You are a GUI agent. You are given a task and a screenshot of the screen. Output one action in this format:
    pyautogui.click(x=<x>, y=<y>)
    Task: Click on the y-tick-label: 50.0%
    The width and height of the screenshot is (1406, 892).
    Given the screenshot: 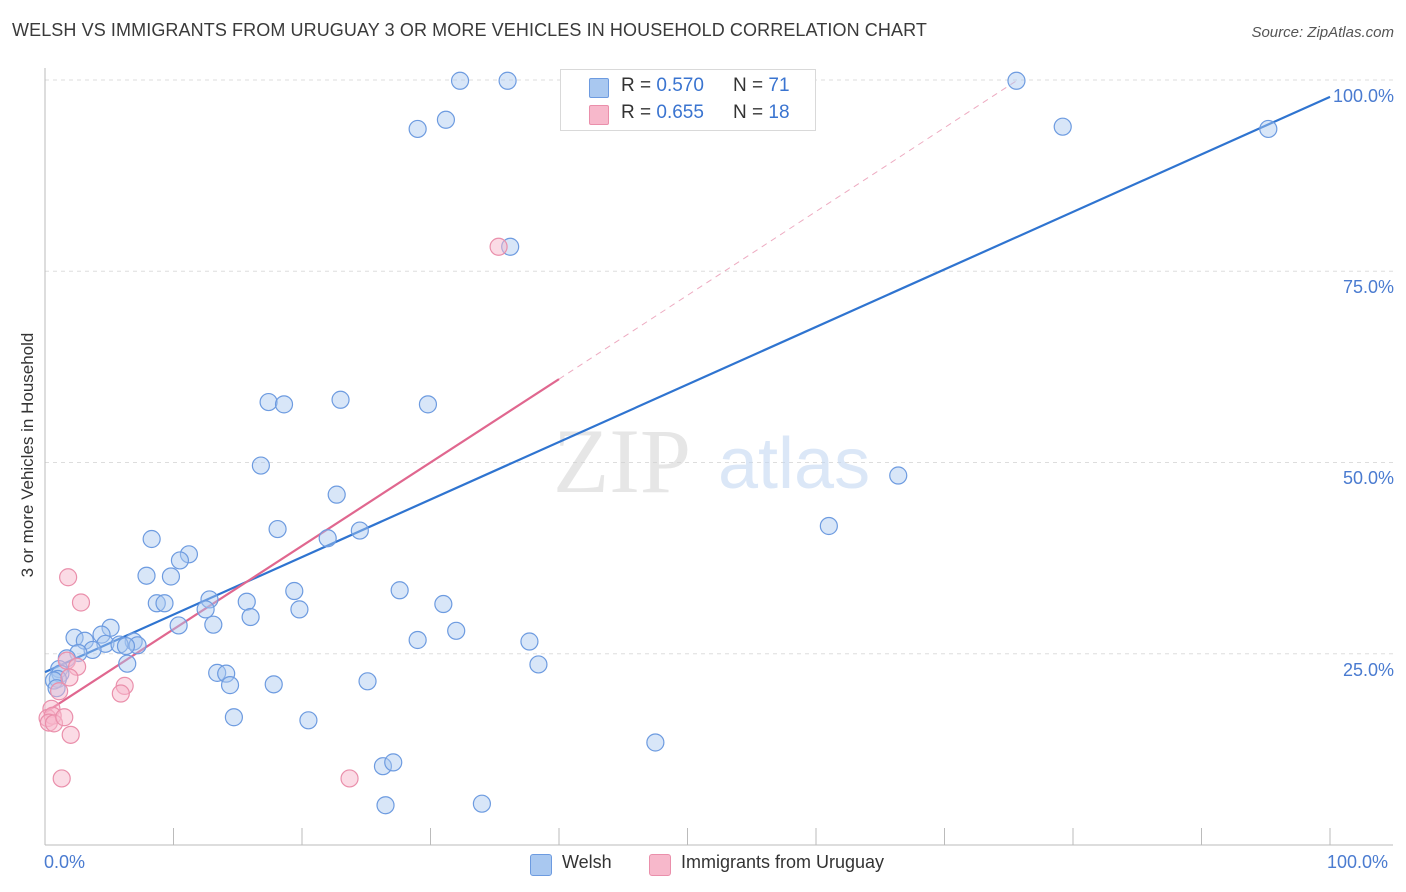 What is the action you would take?
    pyautogui.click(x=1368, y=478)
    